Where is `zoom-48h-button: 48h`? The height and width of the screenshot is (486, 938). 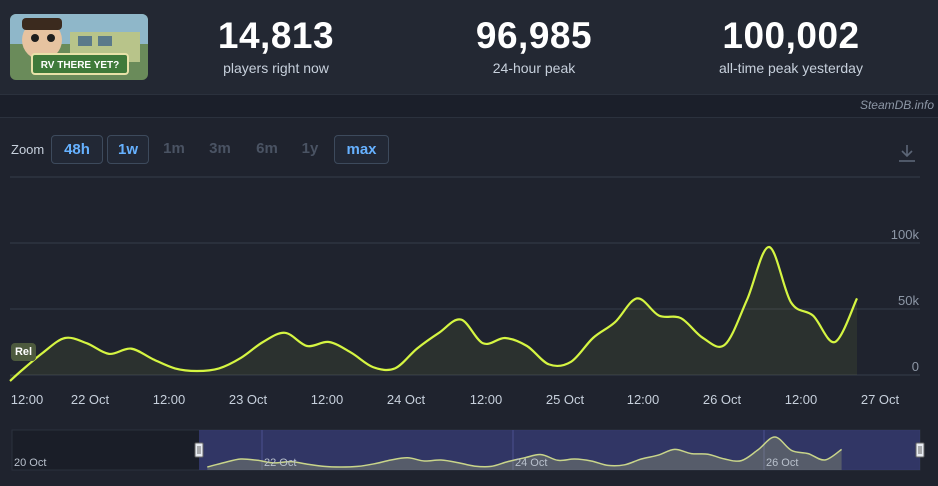
zoom-48h-button: 48h is located at coordinates (77, 149).